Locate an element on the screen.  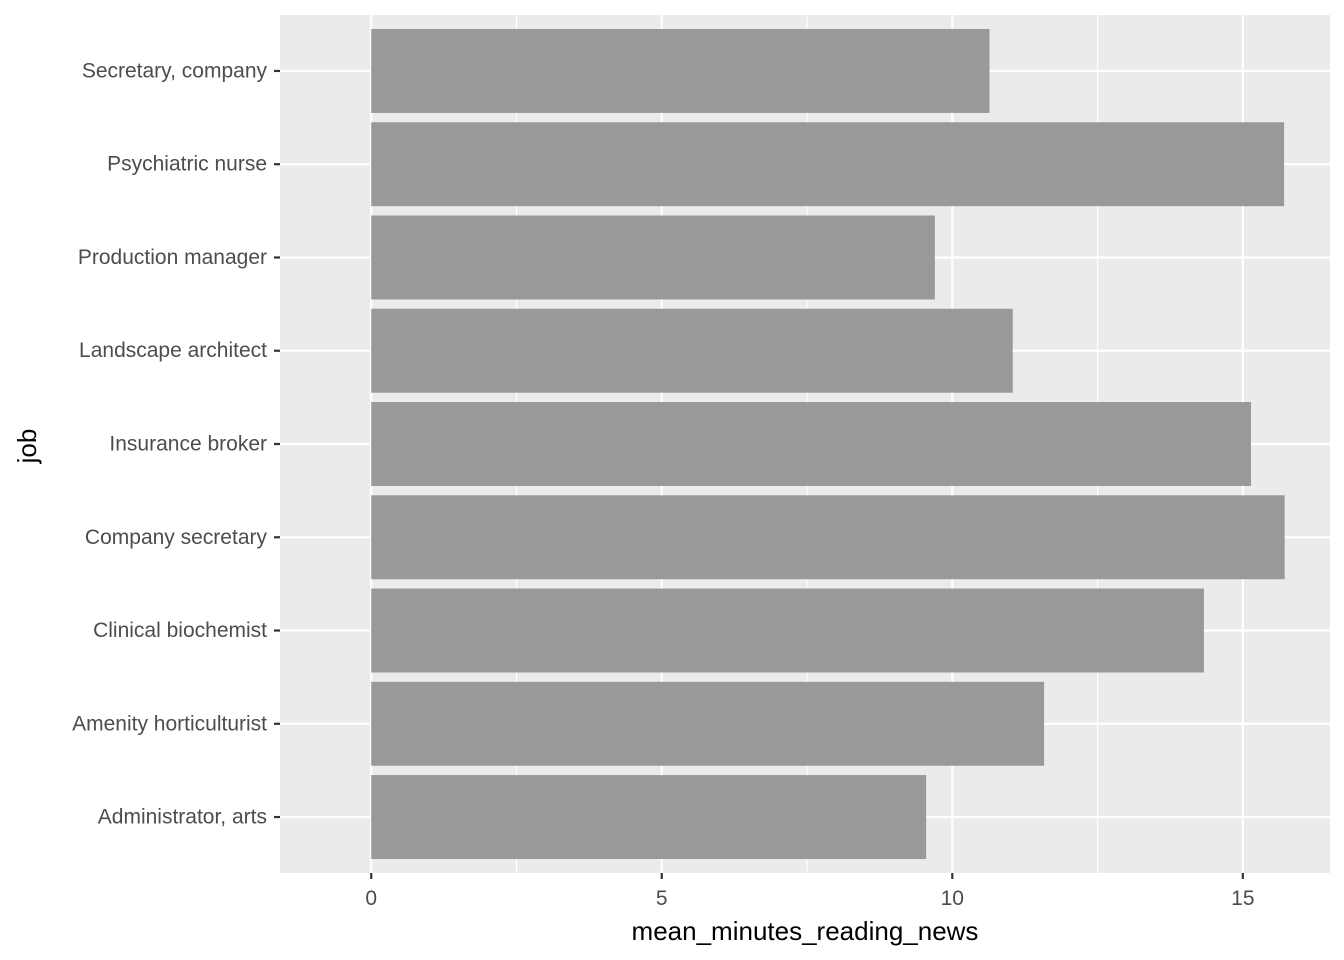
y-tick-label: Company secretary is located at coordinates (176, 537).